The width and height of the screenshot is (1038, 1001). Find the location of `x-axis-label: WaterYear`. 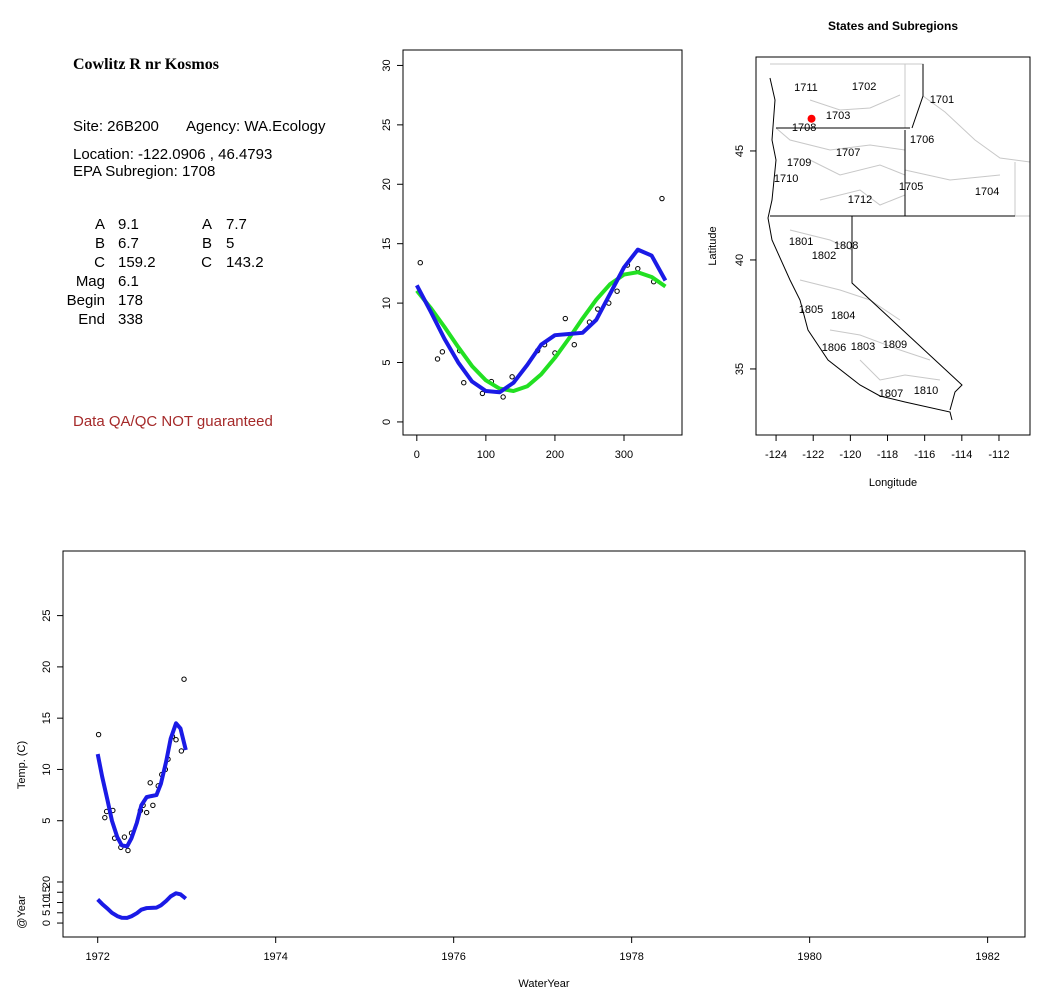

x-axis-label: WaterYear is located at coordinates (543, 984).